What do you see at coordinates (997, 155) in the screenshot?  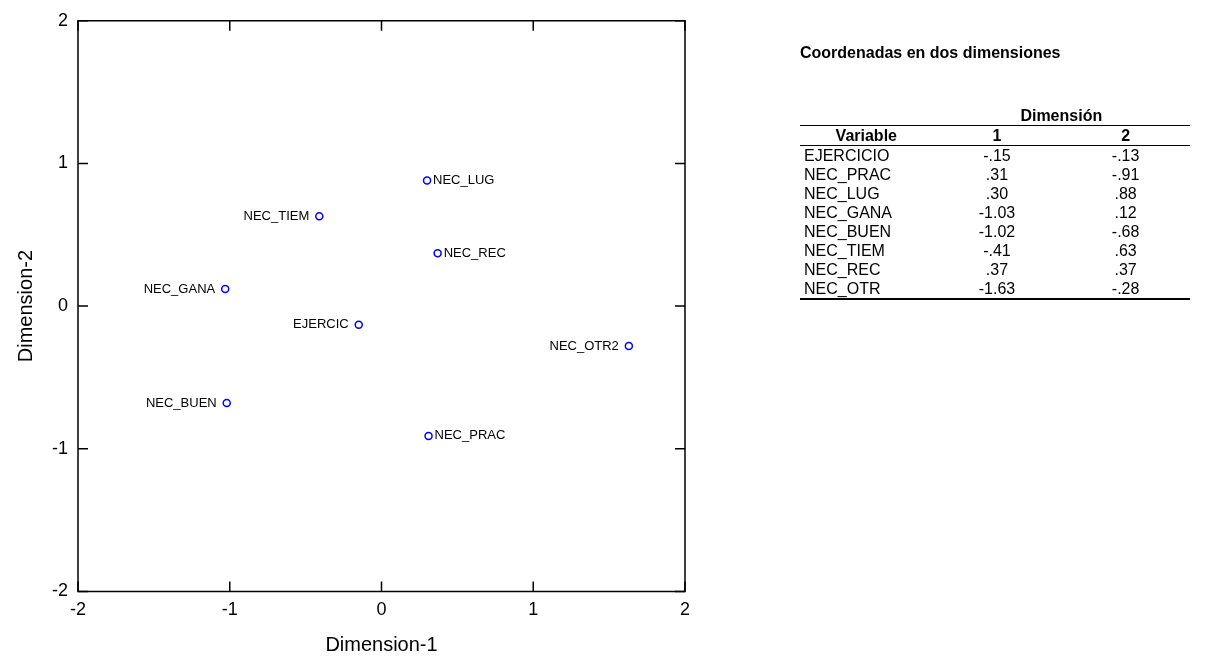 I see `text: -.15` at bounding box center [997, 155].